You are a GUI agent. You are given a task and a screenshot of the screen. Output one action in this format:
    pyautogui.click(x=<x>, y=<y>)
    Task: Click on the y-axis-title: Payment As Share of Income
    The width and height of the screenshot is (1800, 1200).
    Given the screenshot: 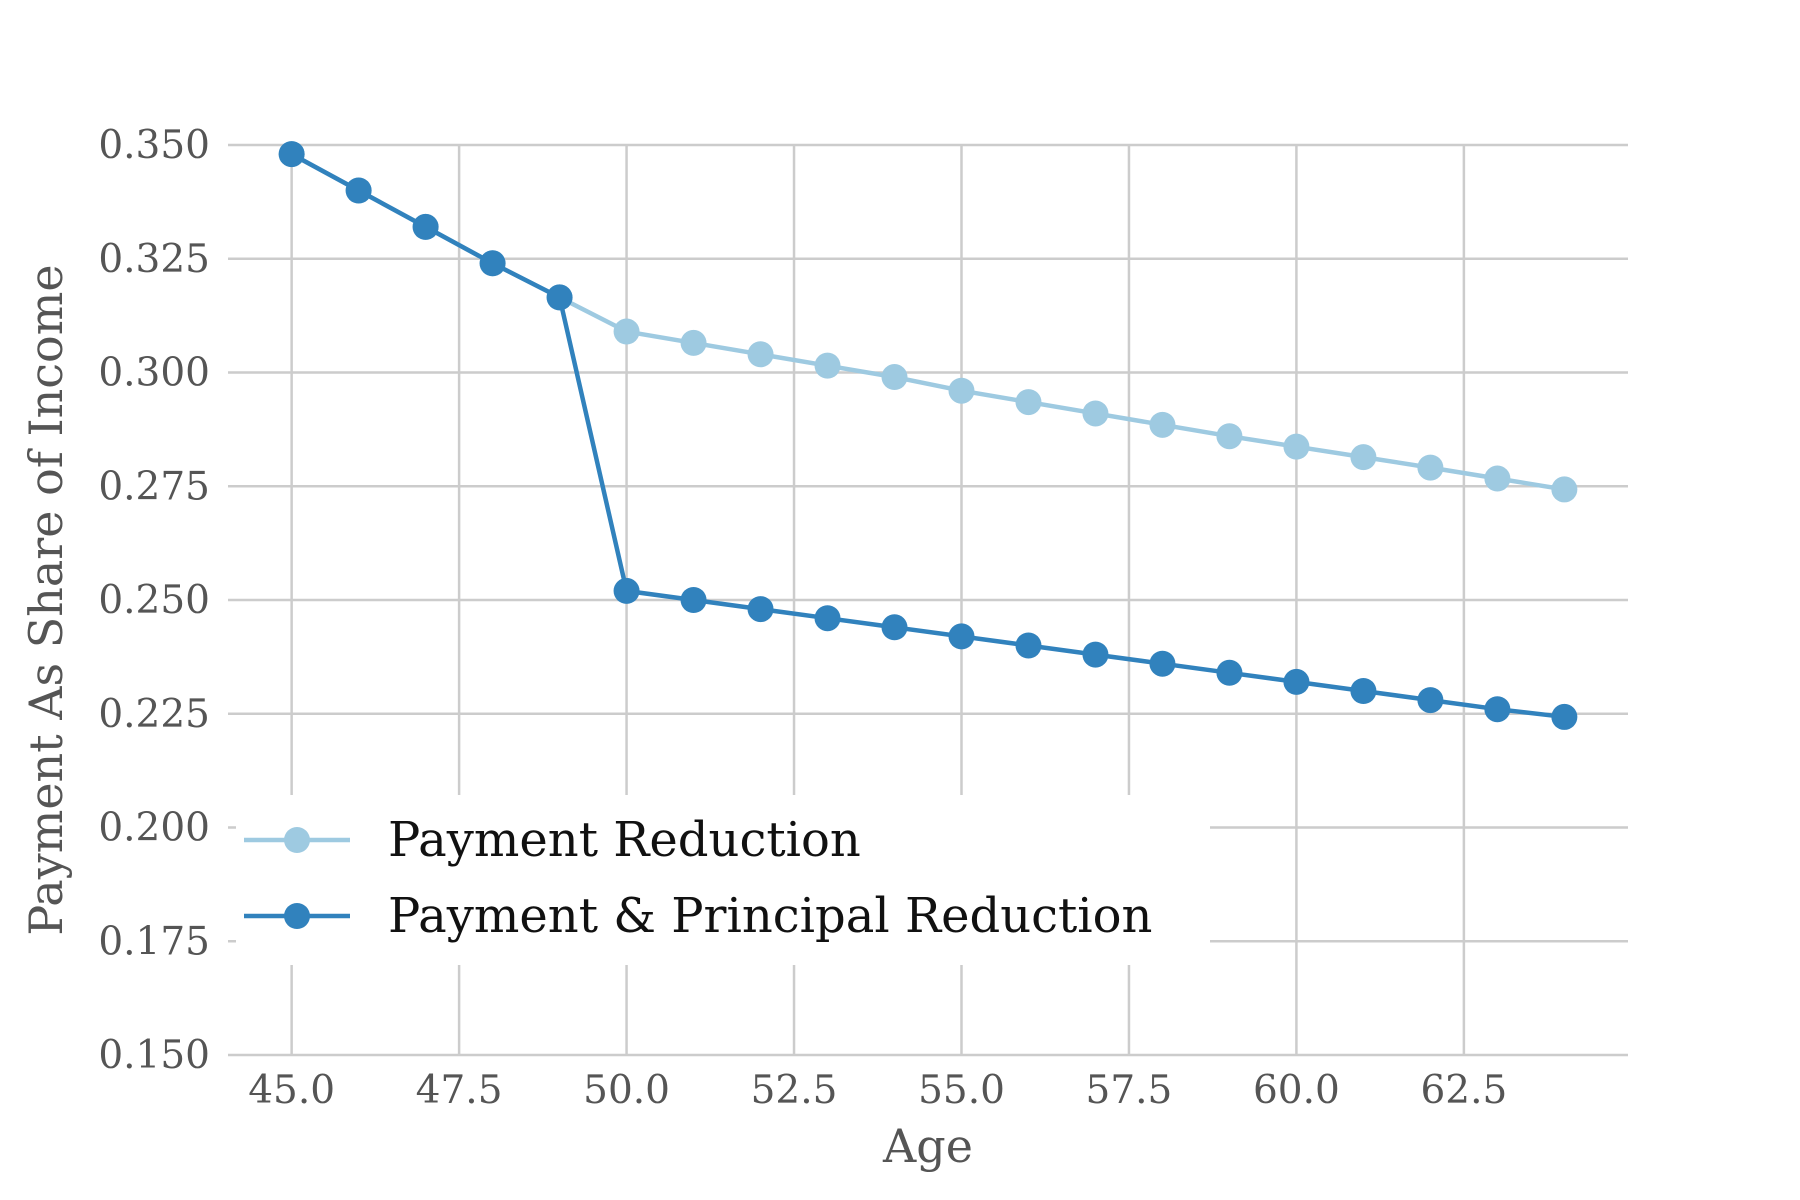 What is the action you would take?
    pyautogui.click(x=46, y=599)
    